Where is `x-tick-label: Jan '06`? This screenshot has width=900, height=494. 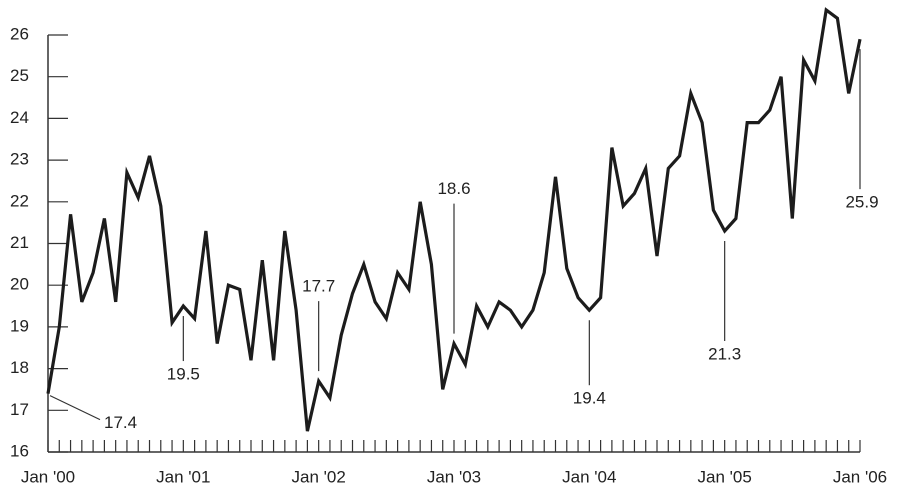 x-tick-label: Jan '06 is located at coordinates (860, 476).